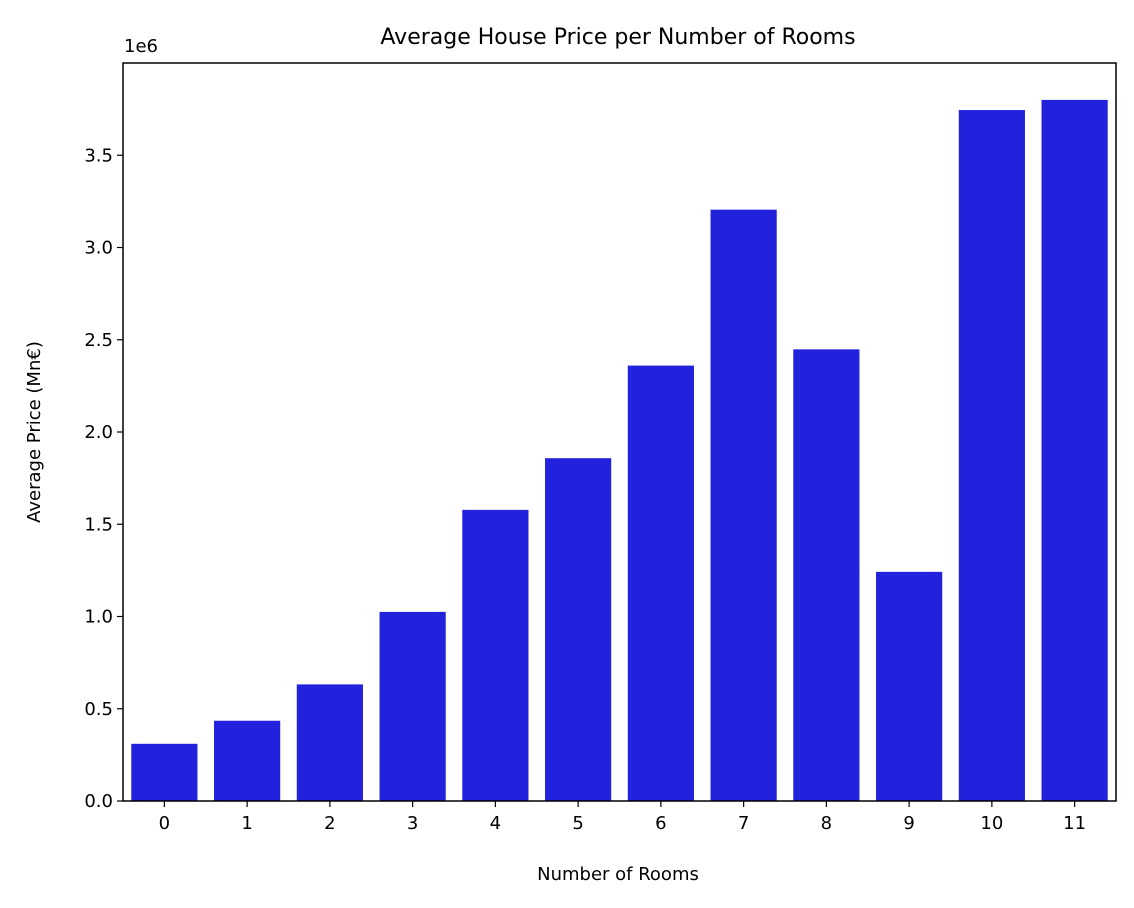 The image size is (1134, 908). What do you see at coordinates (617, 37) in the screenshot?
I see `chart-title: Average House Price per Number of Rooms` at bounding box center [617, 37].